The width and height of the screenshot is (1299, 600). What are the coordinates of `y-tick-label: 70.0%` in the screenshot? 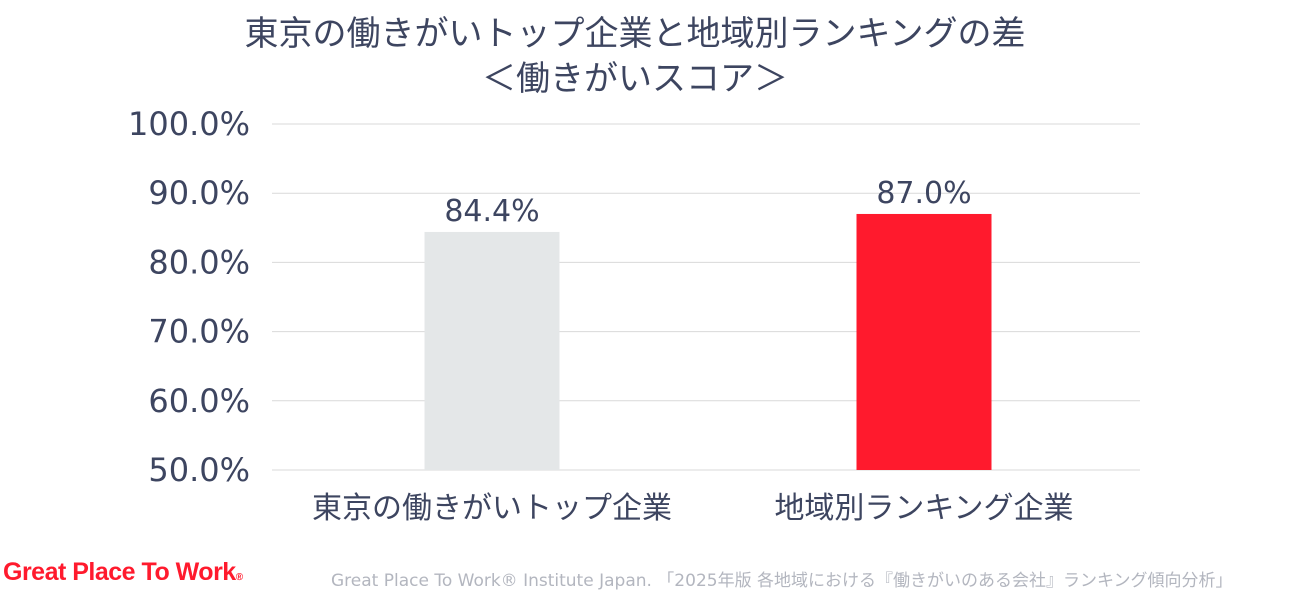 It's located at (199, 332).